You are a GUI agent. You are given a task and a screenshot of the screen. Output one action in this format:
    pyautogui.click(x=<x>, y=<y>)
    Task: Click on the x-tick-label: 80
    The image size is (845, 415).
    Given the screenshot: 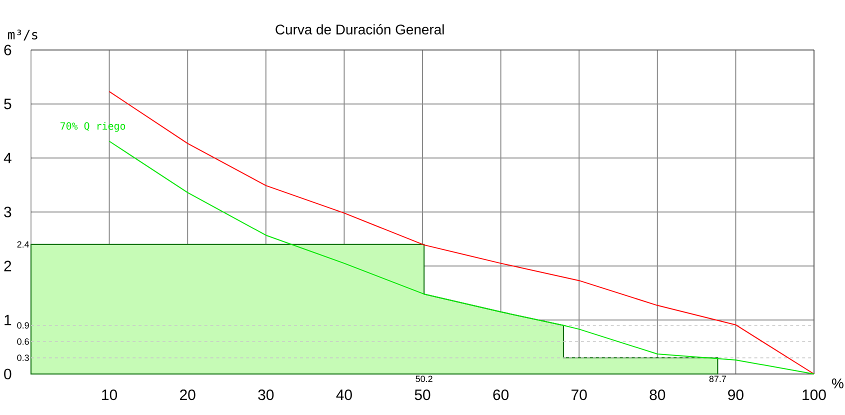 What is the action you would take?
    pyautogui.click(x=658, y=395)
    